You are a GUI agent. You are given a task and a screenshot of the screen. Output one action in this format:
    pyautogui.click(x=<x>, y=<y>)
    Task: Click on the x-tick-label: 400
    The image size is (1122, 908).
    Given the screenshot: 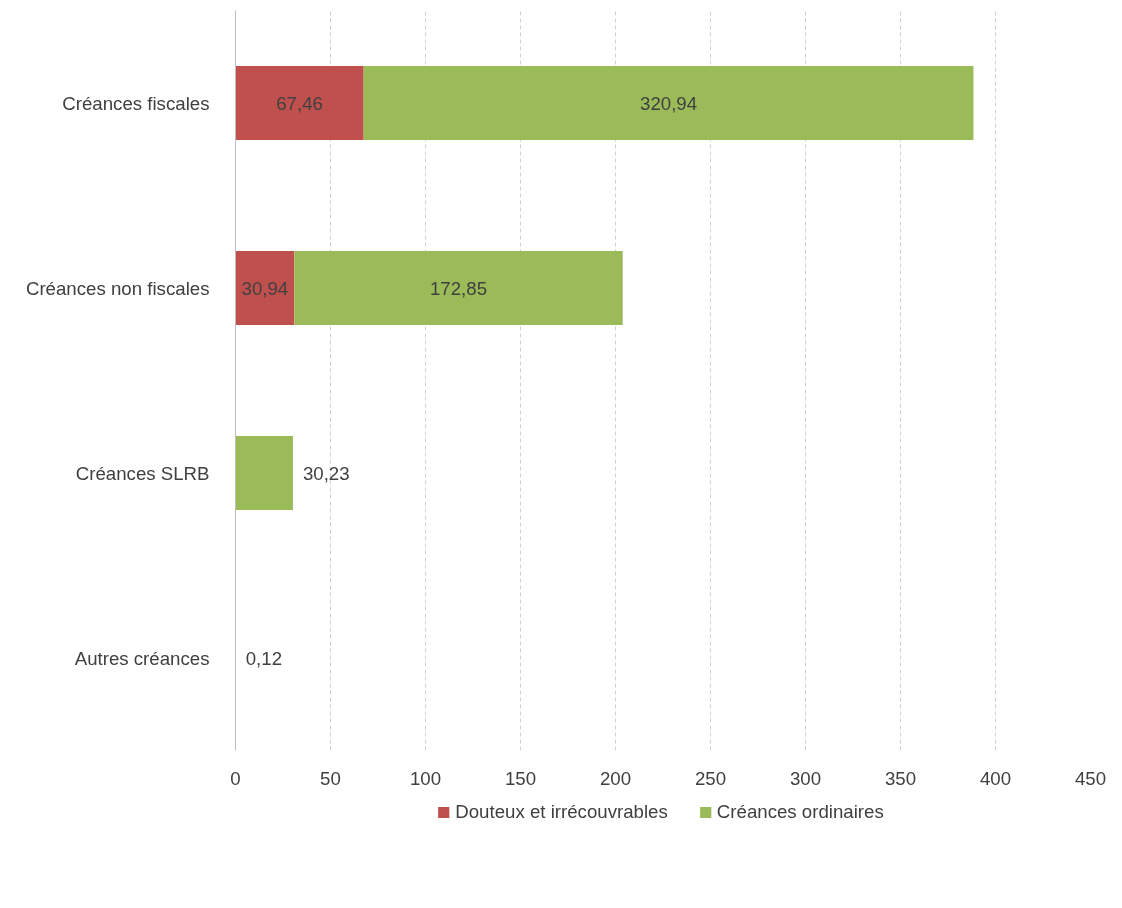 What is the action you would take?
    pyautogui.click(x=995, y=778)
    